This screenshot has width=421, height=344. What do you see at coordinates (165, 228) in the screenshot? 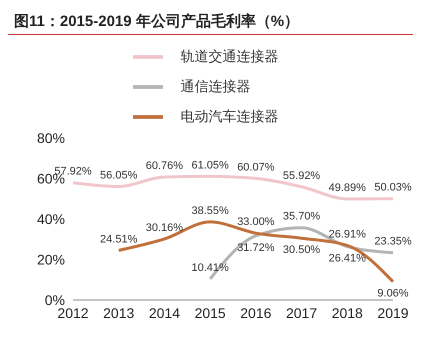
I see `data-label: 30.16%` at bounding box center [165, 228].